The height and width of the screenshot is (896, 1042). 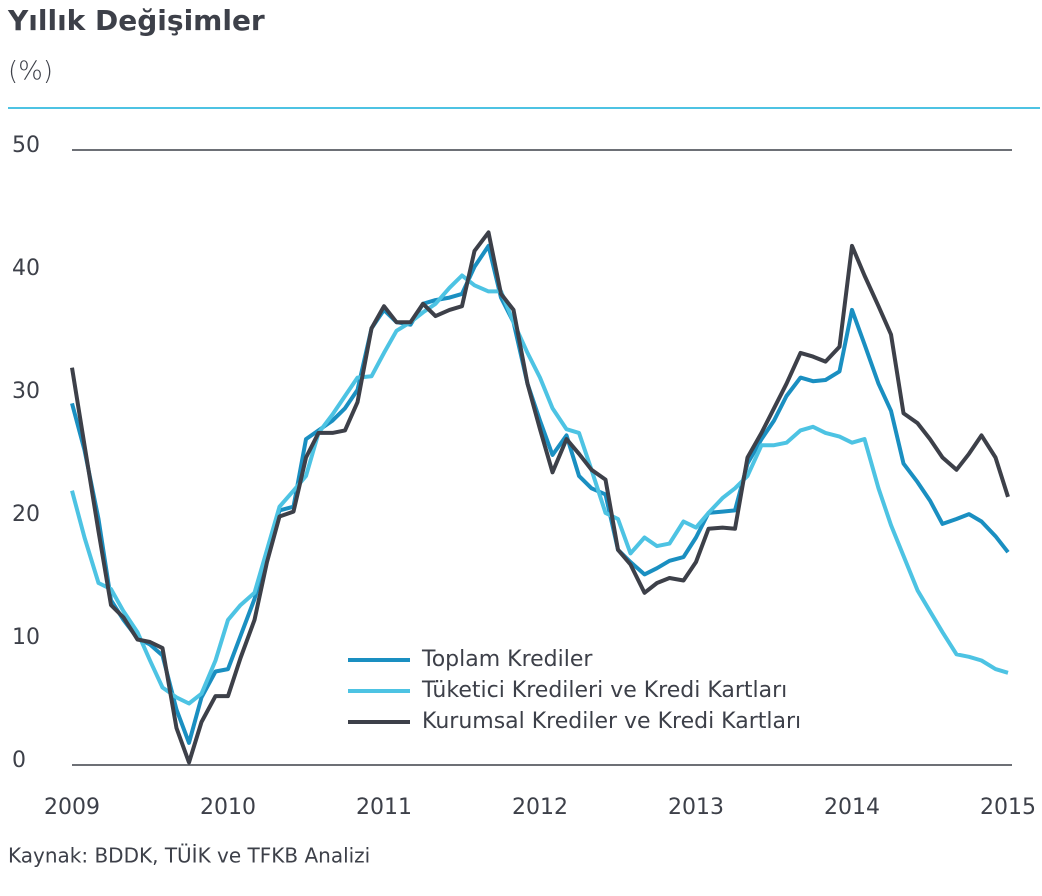 I want to click on x-tick-label: 2009, so click(x=72, y=807).